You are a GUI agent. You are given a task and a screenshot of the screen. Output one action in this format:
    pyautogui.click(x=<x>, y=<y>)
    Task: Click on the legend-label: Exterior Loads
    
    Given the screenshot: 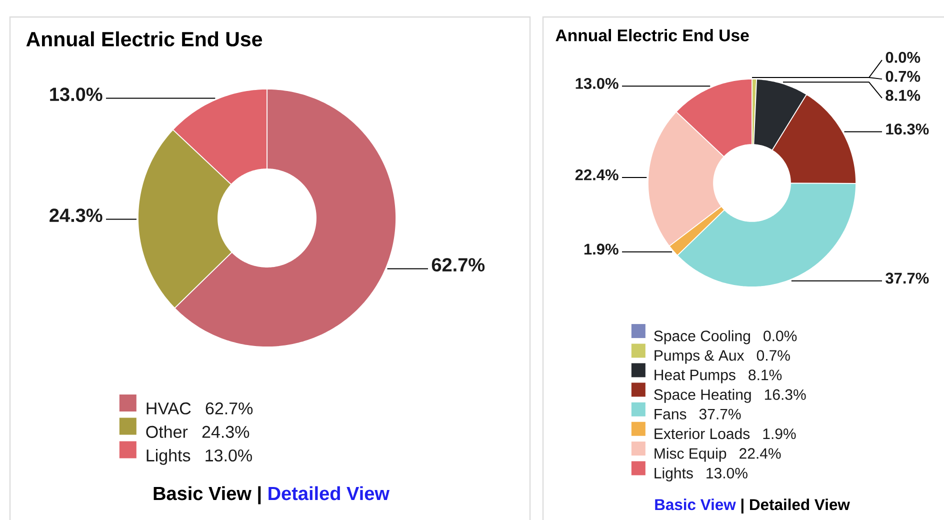 What is the action you would take?
    pyautogui.click(x=702, y=434)
    